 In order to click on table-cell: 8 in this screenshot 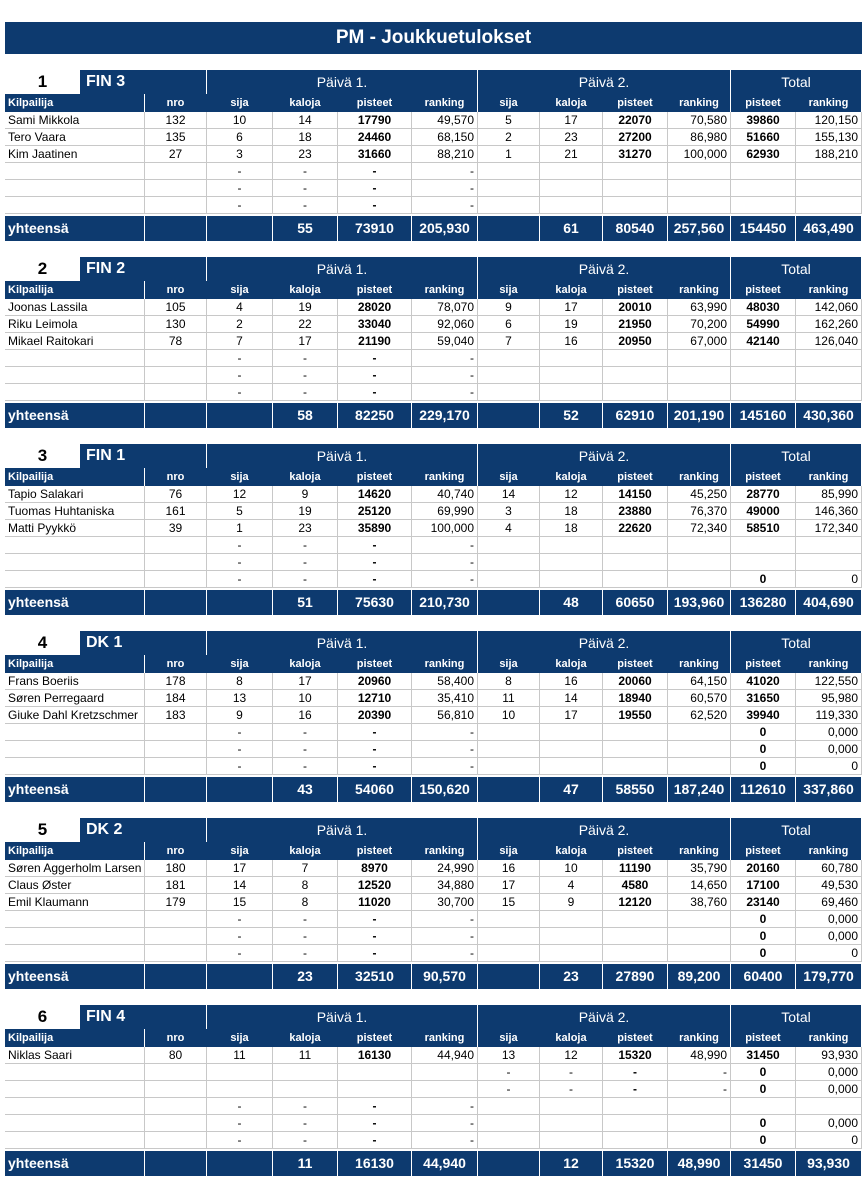, I will do `click(240, 681)`.